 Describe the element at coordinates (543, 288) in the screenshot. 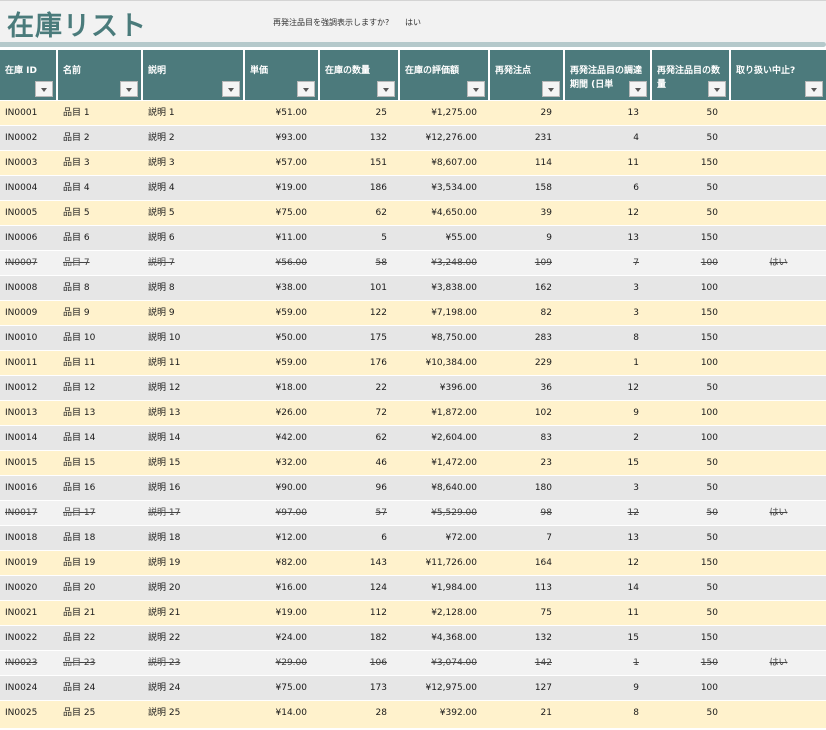

I see `cell-reorder: 162` at that location.